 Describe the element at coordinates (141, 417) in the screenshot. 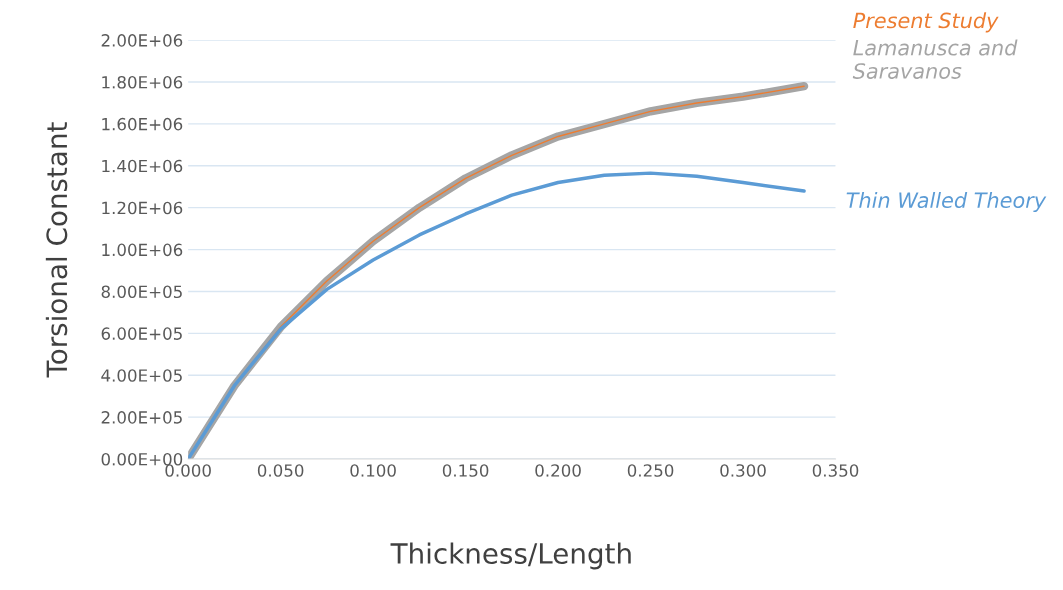

I see `y-tick-label: 2.00E+05` at that location.